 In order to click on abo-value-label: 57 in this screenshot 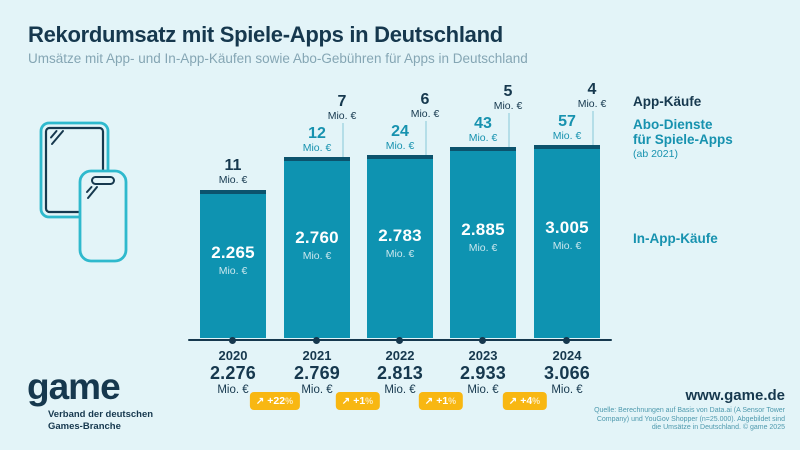, I will do `click(567, 121)`.